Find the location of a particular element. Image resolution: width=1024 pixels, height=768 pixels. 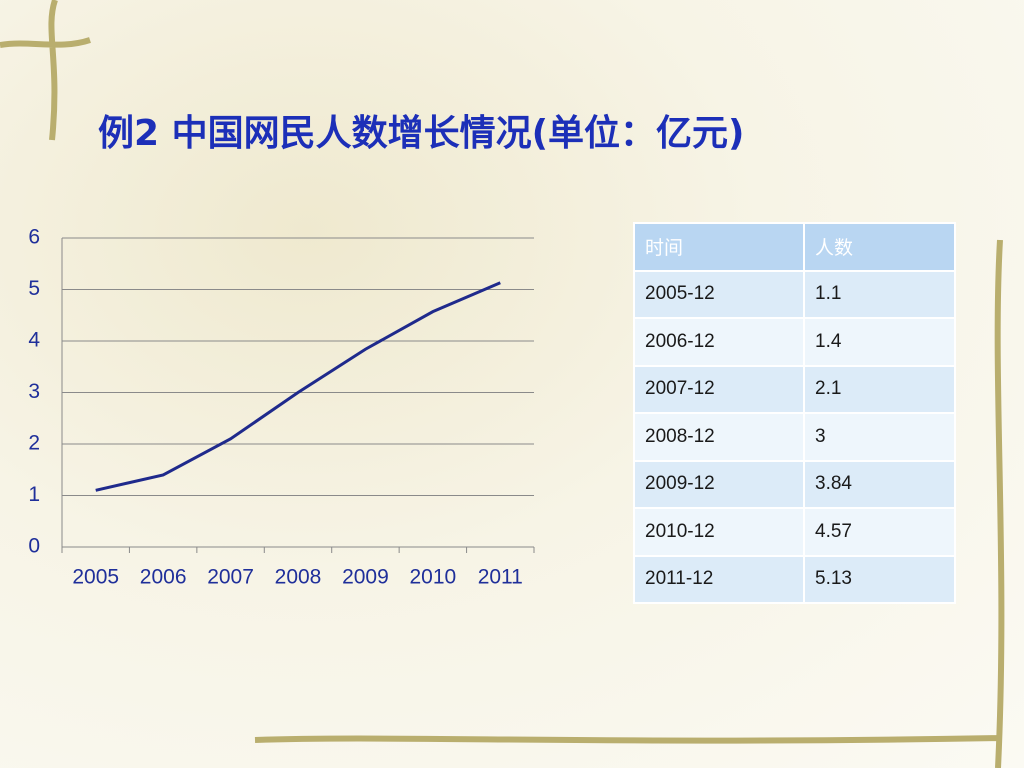

table-row: 2007-12 2.1 is located at coordinates (794, 389).